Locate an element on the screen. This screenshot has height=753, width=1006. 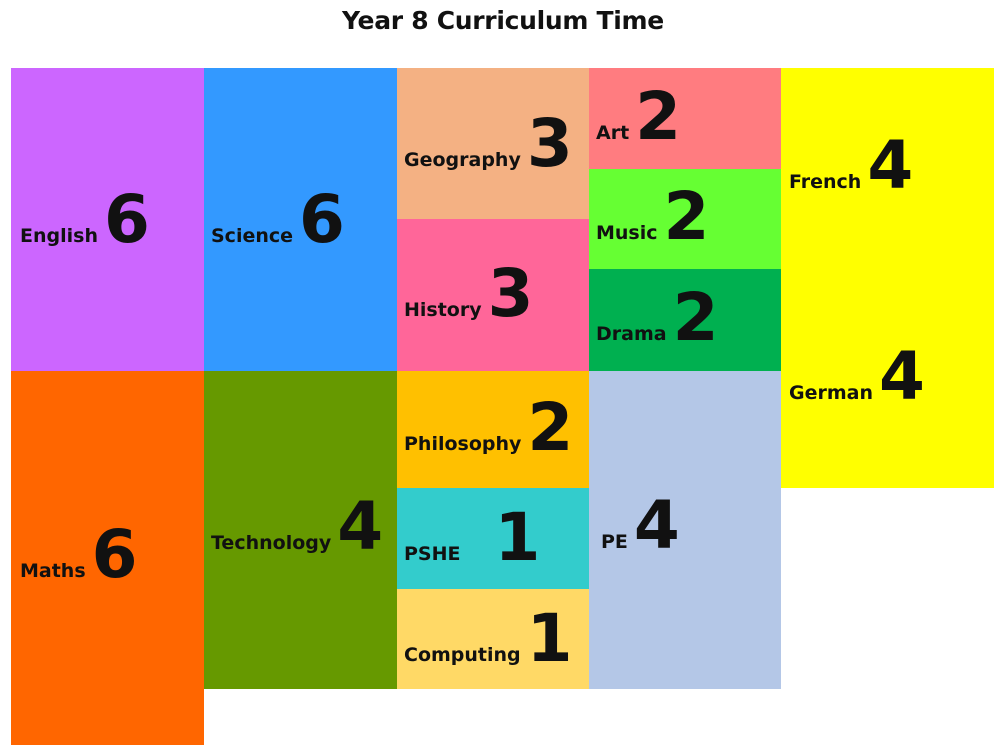
subject-name: German is located at coordinates (831, 393).